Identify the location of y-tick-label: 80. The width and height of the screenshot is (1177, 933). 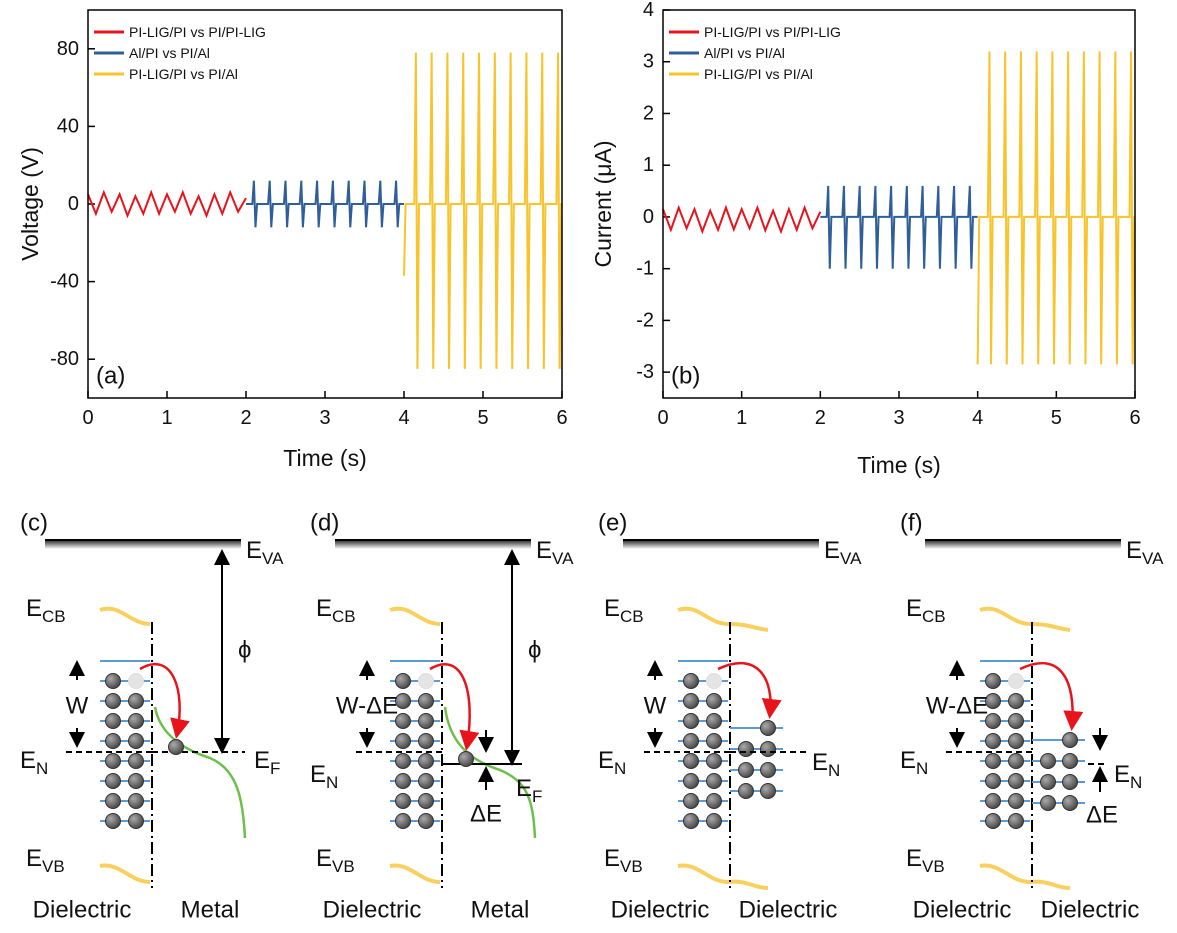
(68, 49).